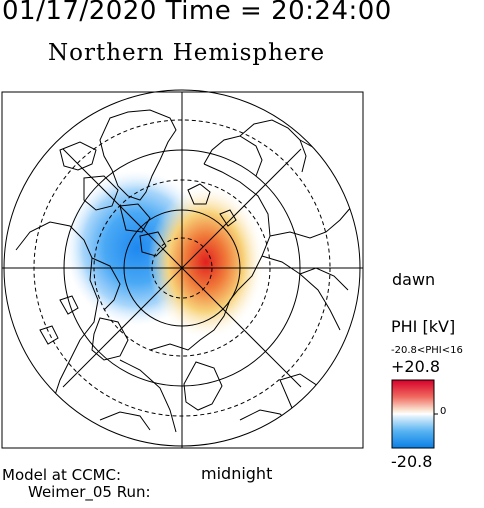 This screenshot has width=484, height=508. I want to click on dawn-label: dawn, so click(414, 279).